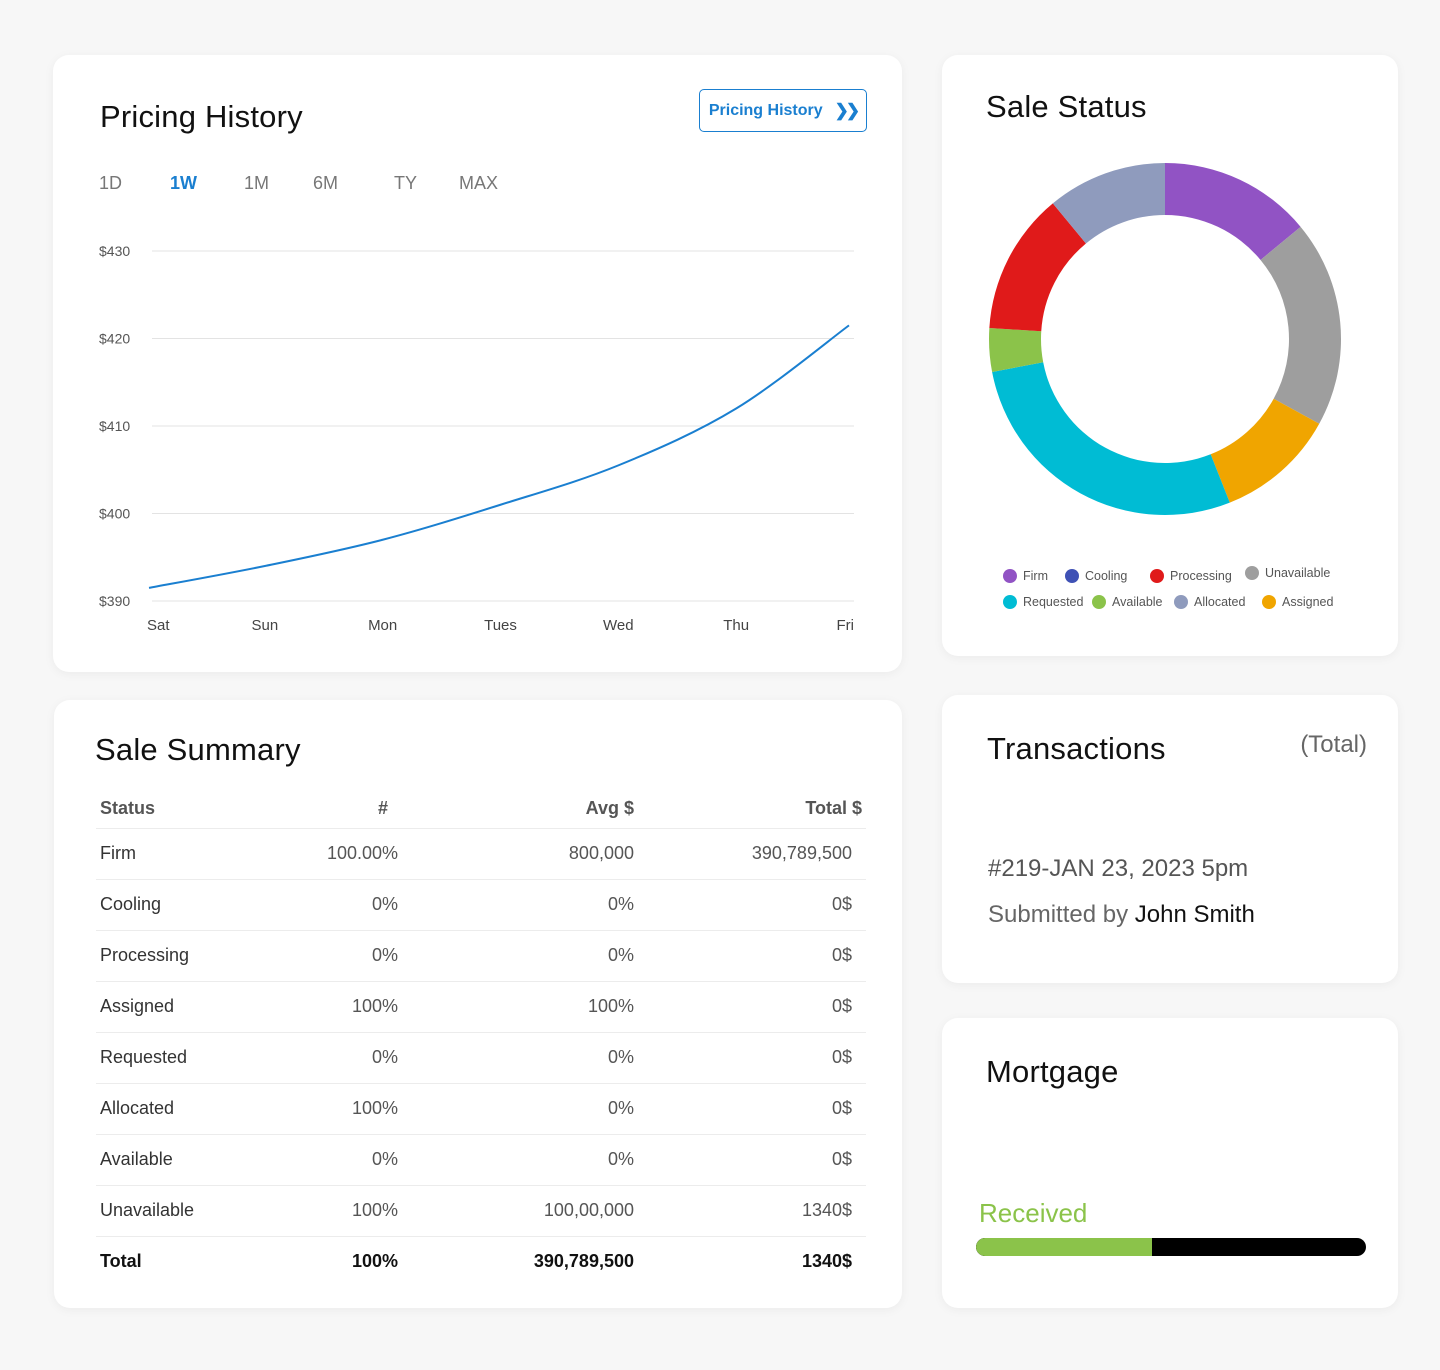 This screenshot has height=1370, width=1440. Describe the element at coordinates (481, 956) in the screenshot. I see `table-row: Processing 0% 0% 0$` at that location.